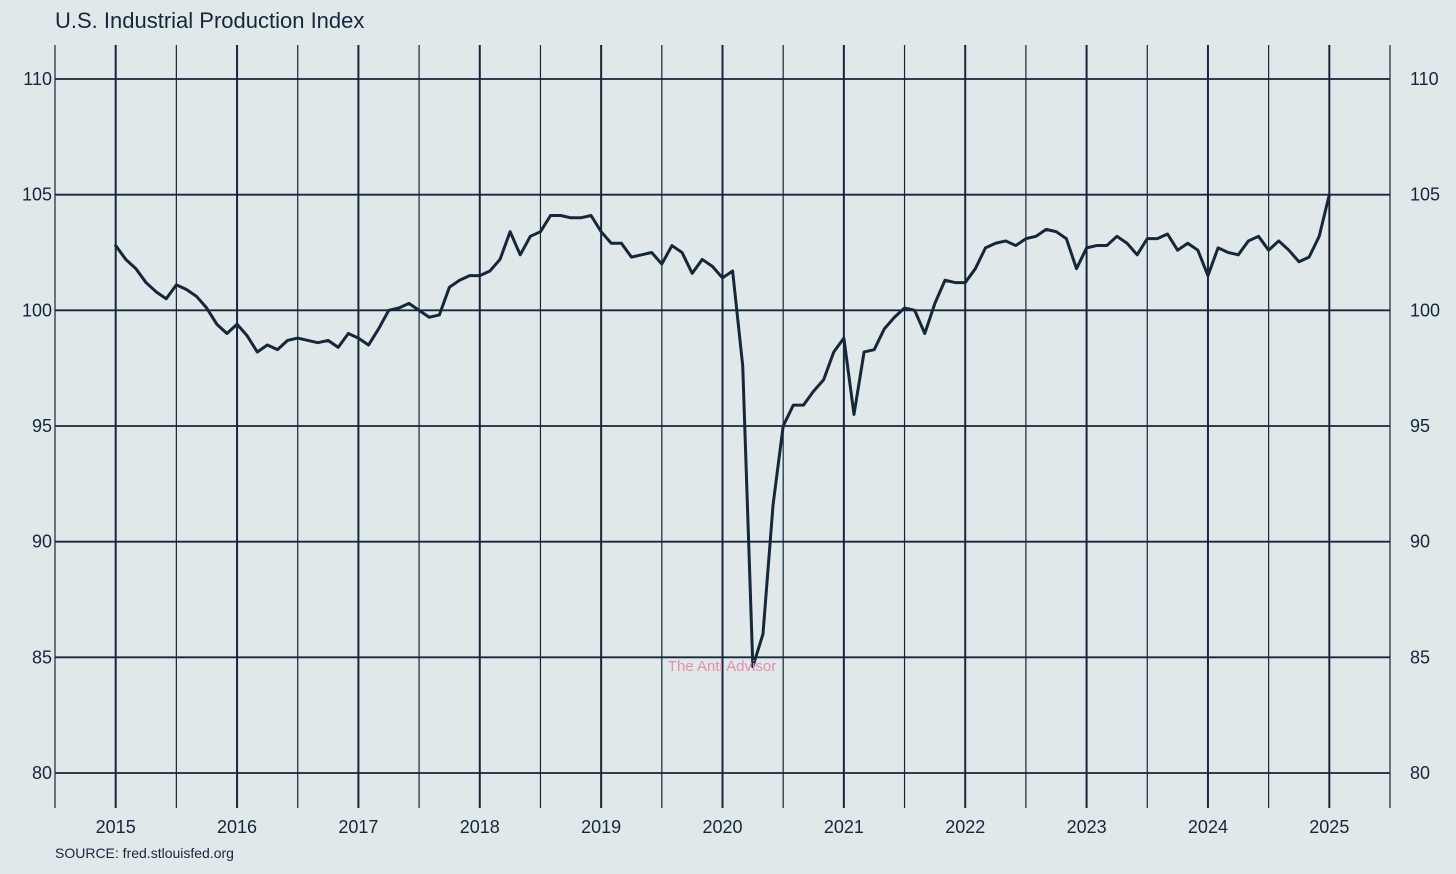  Describe the element at coordinates (116, 827) in the screenshot. I see `x-tick-label-2015: 2015` at that location.